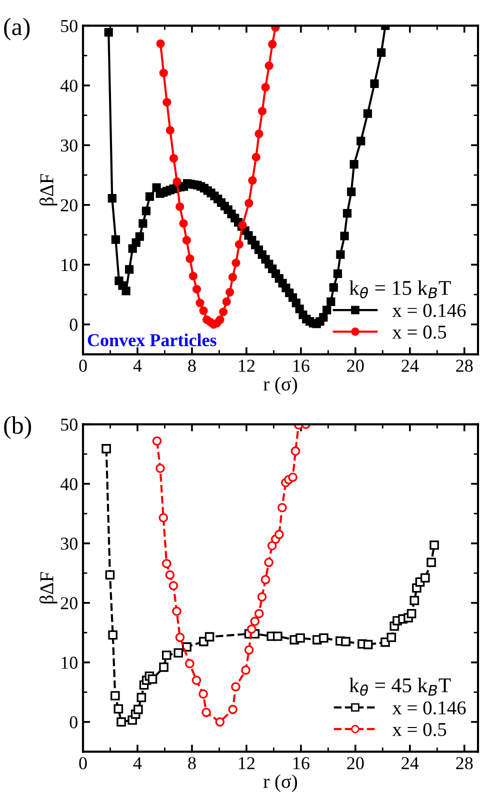 The width and height of the screenshot is (488, 801). I want to click on x-tick-label: 8, so click(192, 763).